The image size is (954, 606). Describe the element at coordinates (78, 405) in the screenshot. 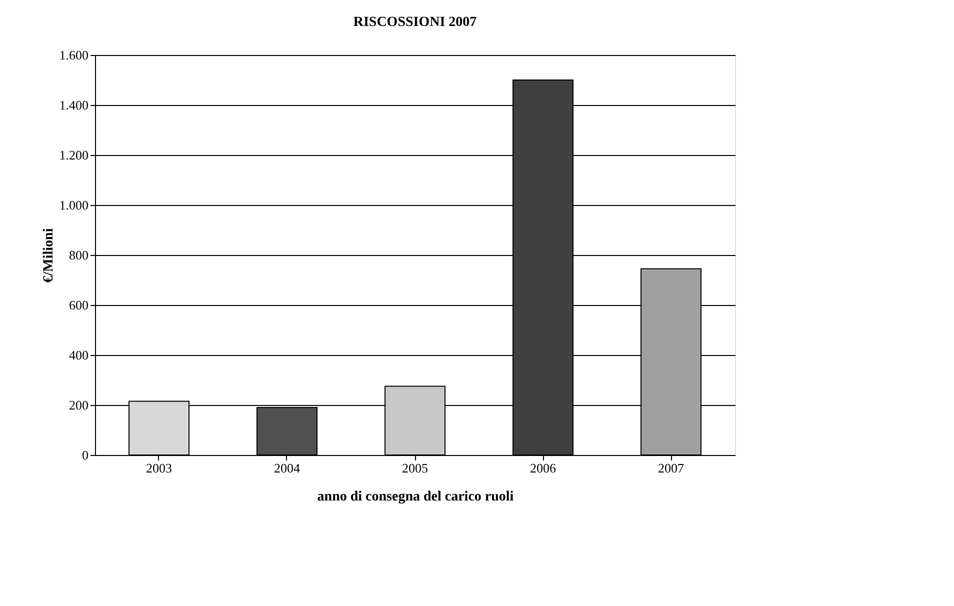

I see `y-tick-label: 200` at that location.